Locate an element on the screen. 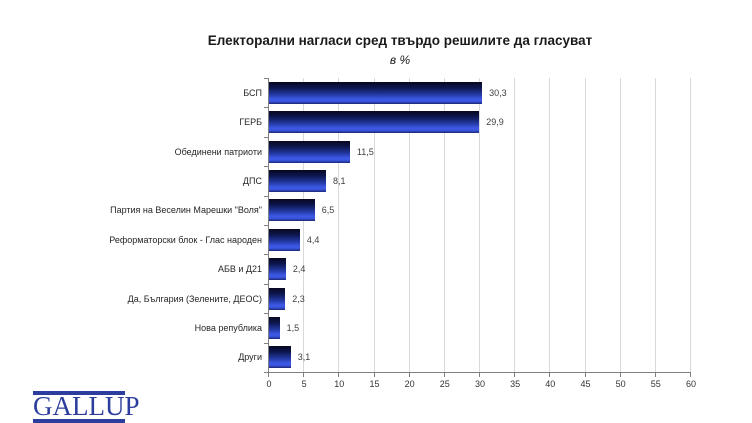 This screenshot has width=752, height=423. category-label: АБВ и Д21 is located at coordinates (239, 269).